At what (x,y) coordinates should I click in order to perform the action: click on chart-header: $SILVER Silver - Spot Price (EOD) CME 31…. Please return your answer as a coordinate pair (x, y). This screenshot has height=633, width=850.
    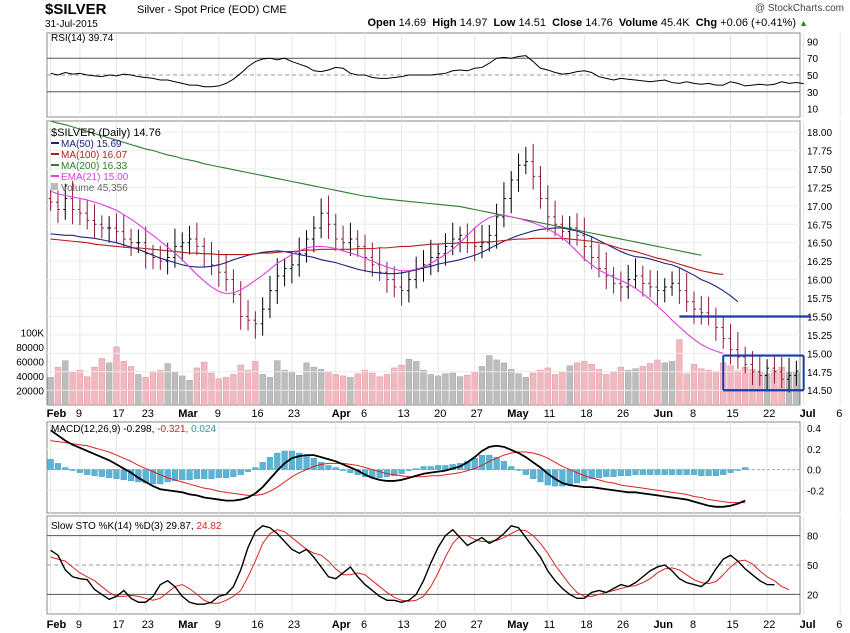
    Looking at the image, I should click on (425, 17).